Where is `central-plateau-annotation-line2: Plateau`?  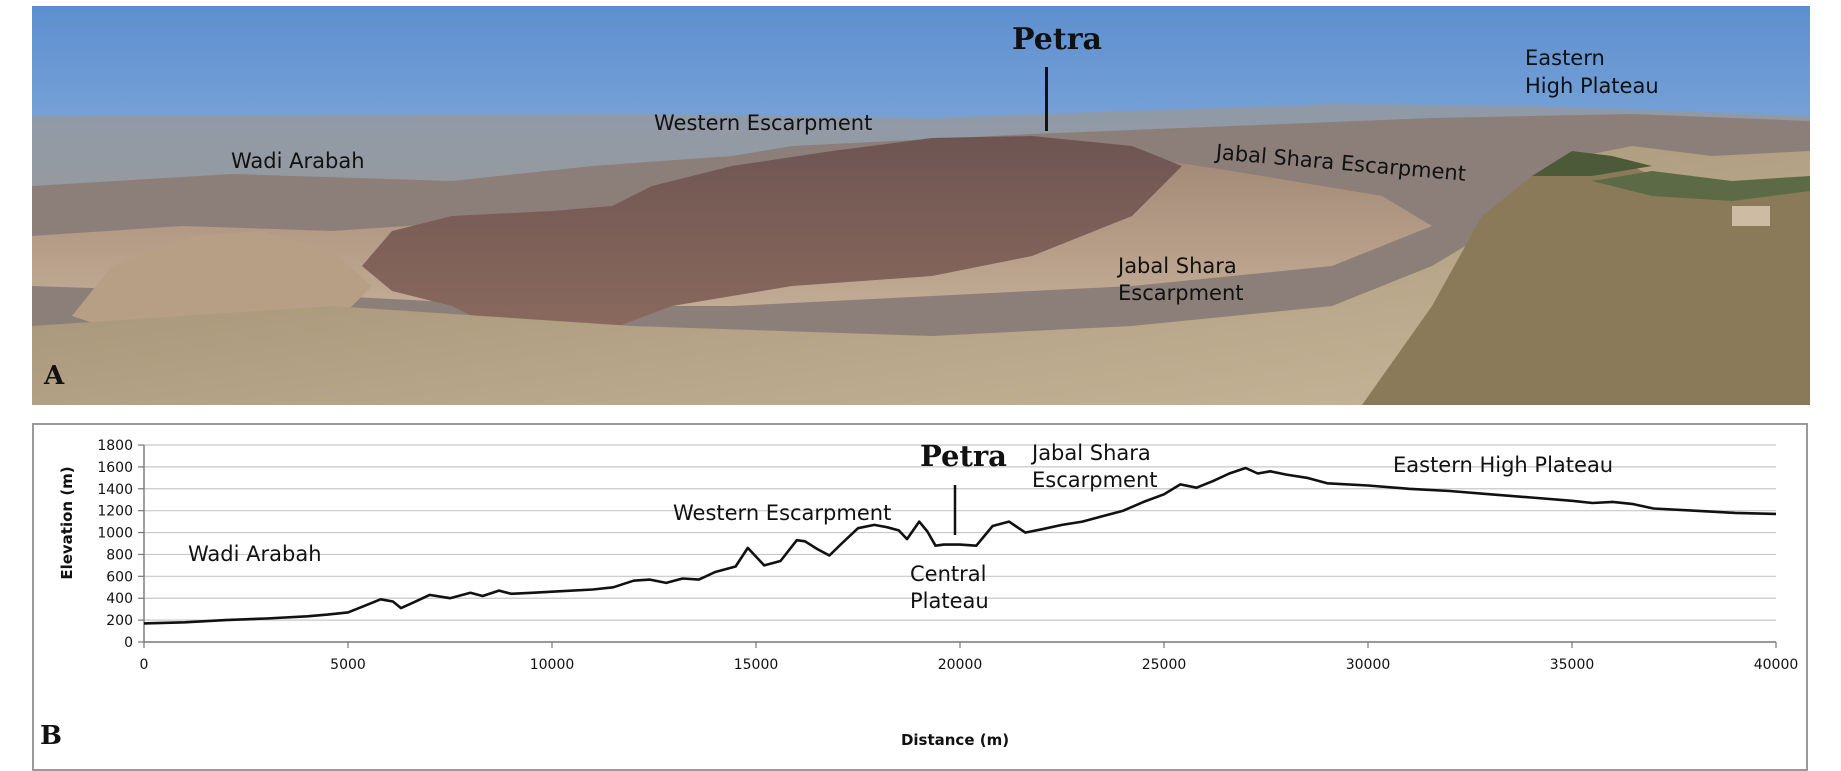 central-plateau-annotation-line2: Plateau is located at coordinates (949, 601).